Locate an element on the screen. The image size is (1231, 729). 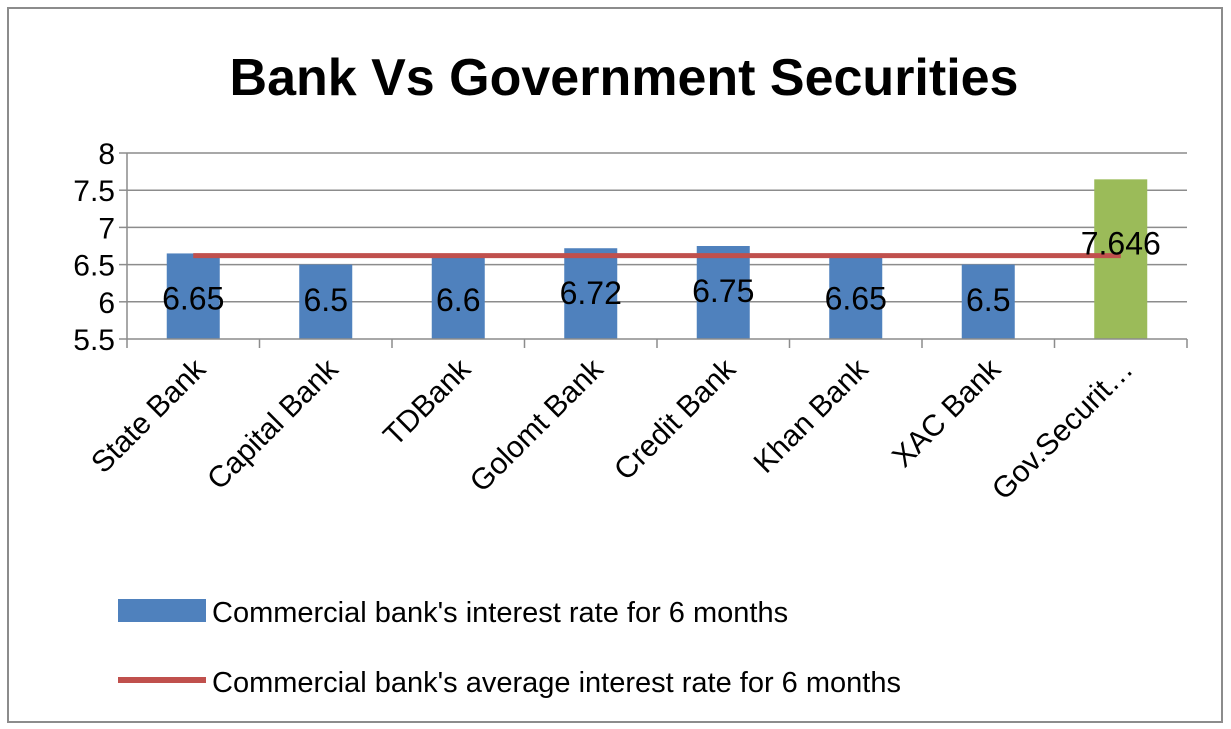
data-labels: 6.65 6.5 6.6 6.72 6.75 6.65 6.5 7.646 is located at coordinates (661, 271).